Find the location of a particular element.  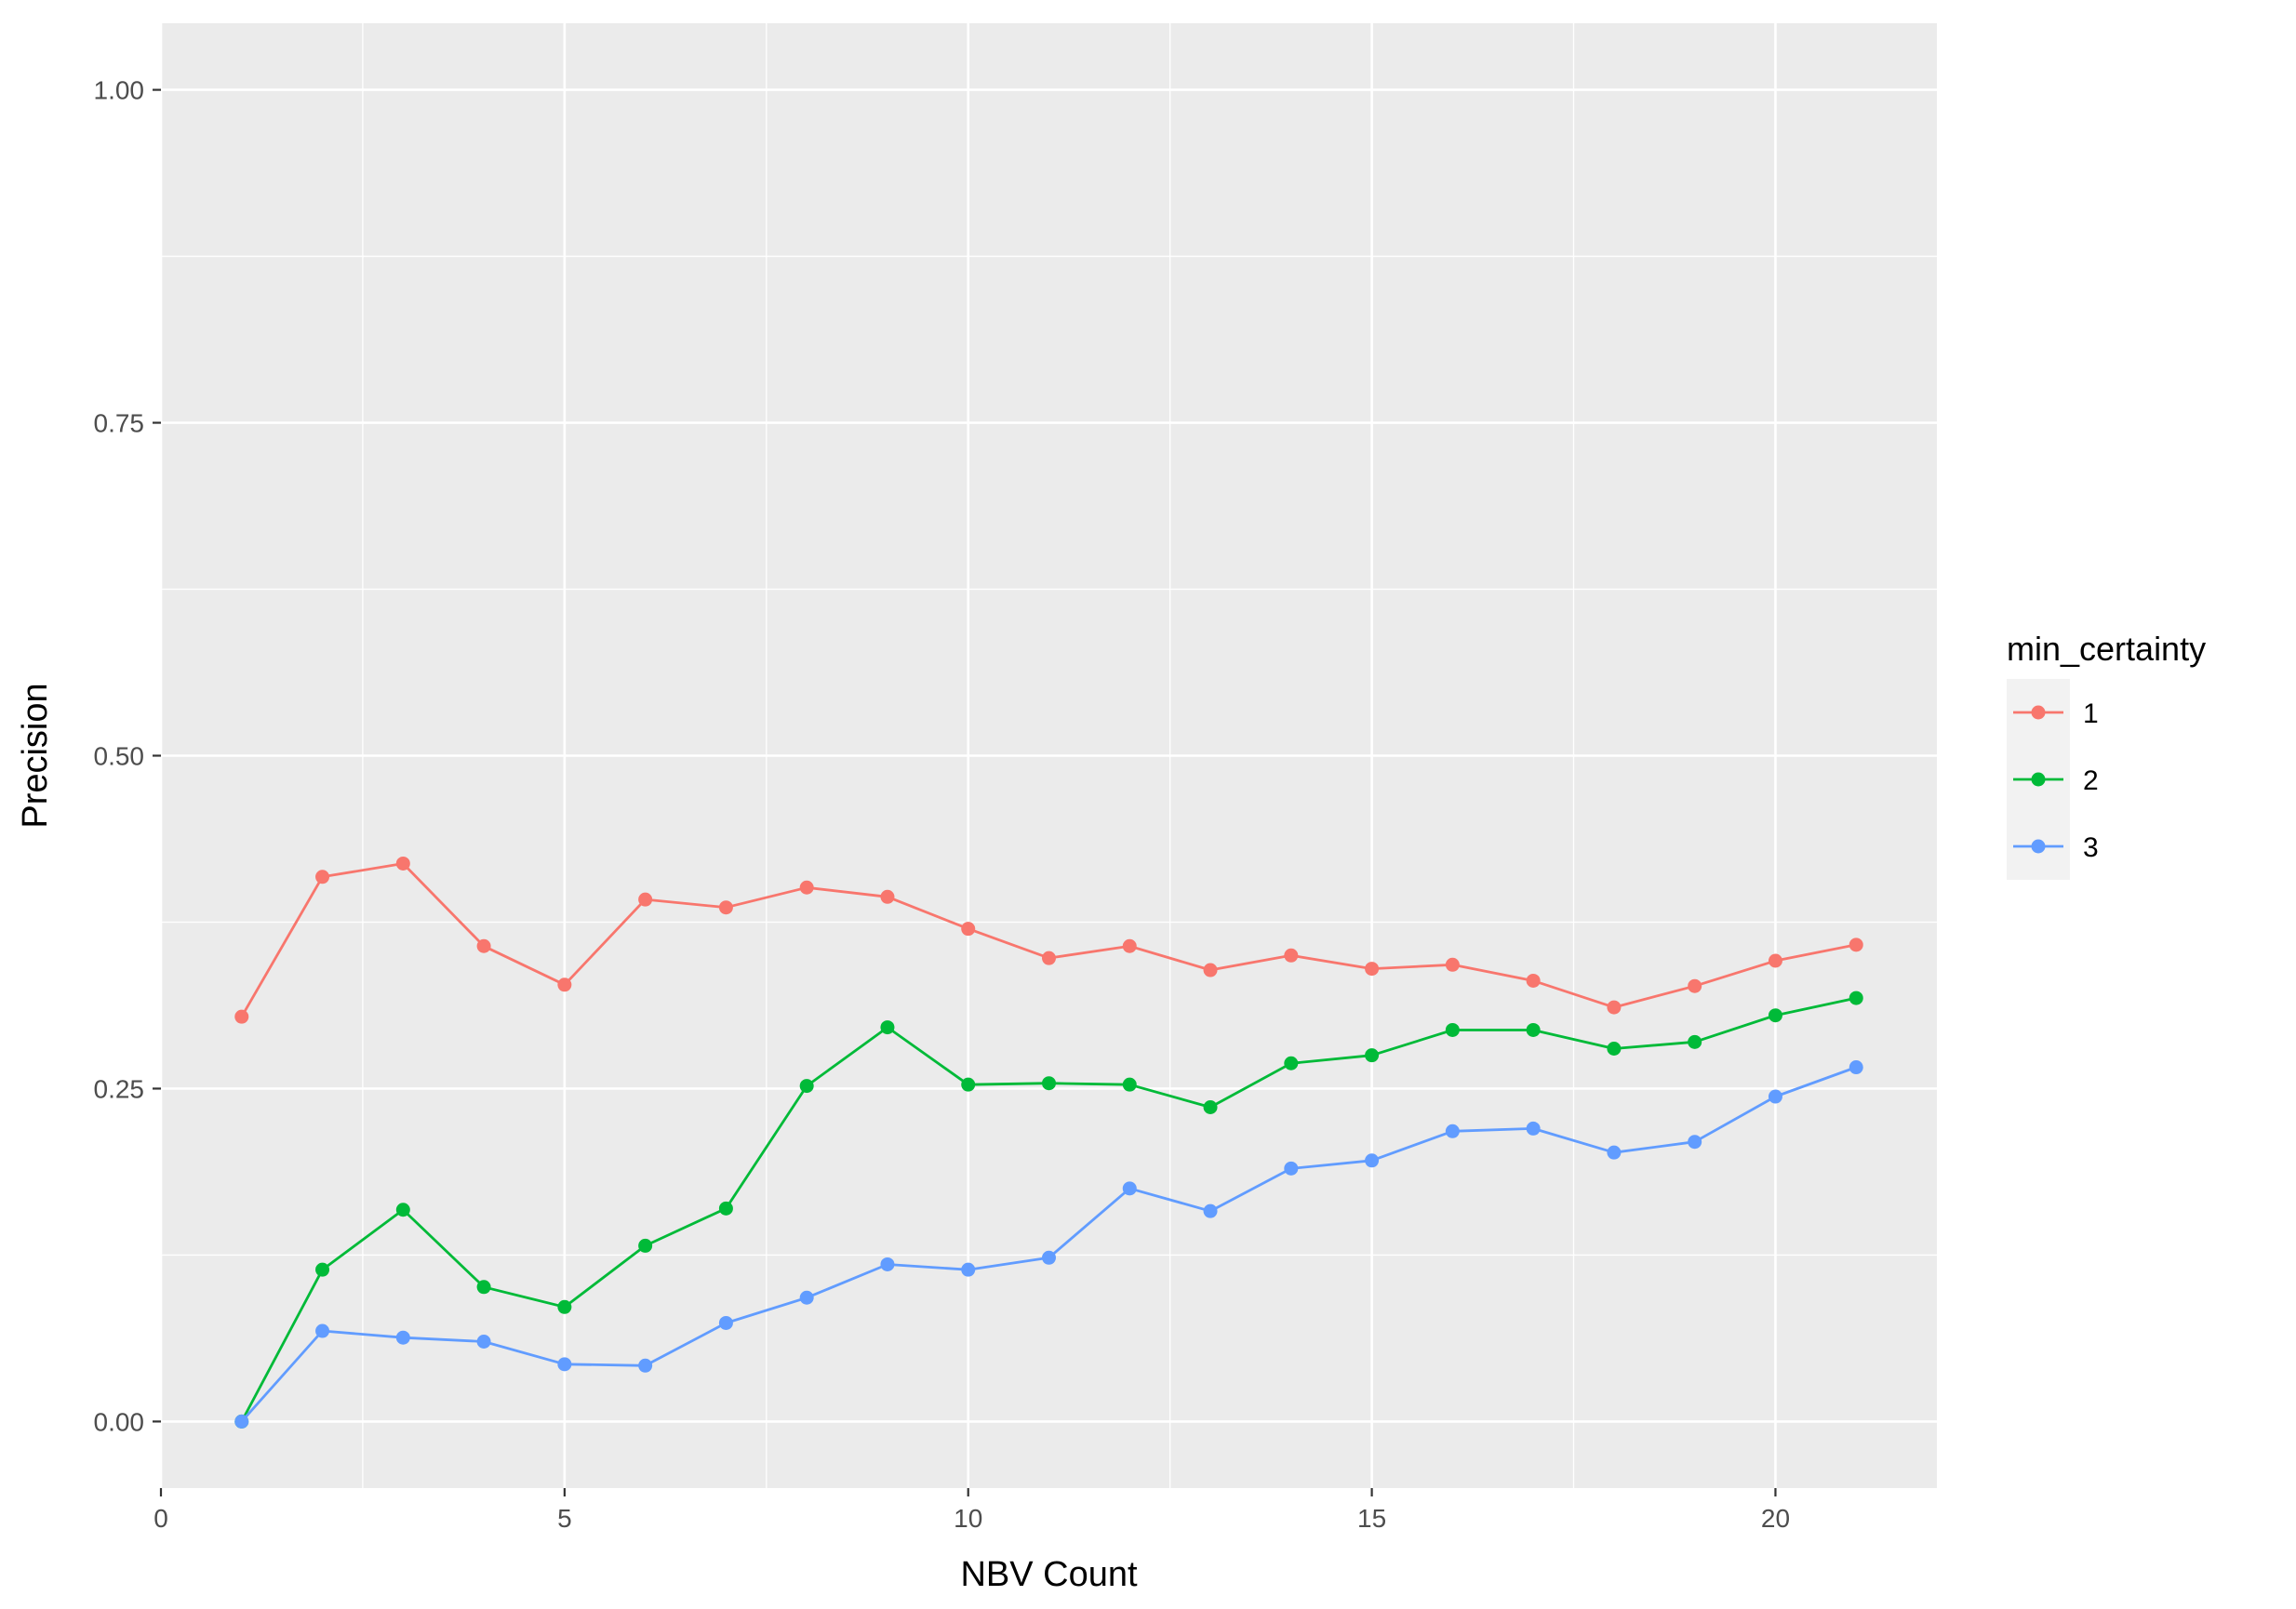

y-tick-label: 1.00 is located at coordinates (119, 91).